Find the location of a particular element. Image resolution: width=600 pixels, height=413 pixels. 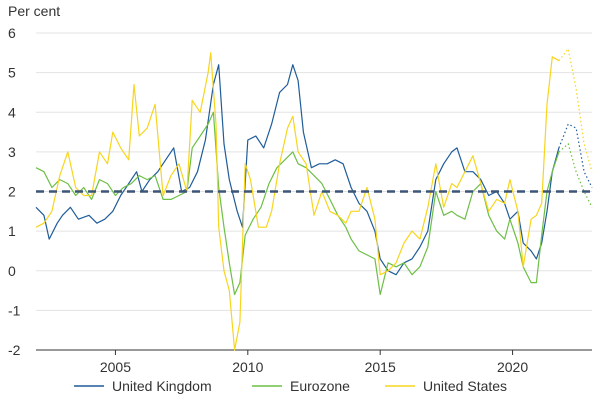

y-unit-label: Per cent is located at coordinates (34, 11).